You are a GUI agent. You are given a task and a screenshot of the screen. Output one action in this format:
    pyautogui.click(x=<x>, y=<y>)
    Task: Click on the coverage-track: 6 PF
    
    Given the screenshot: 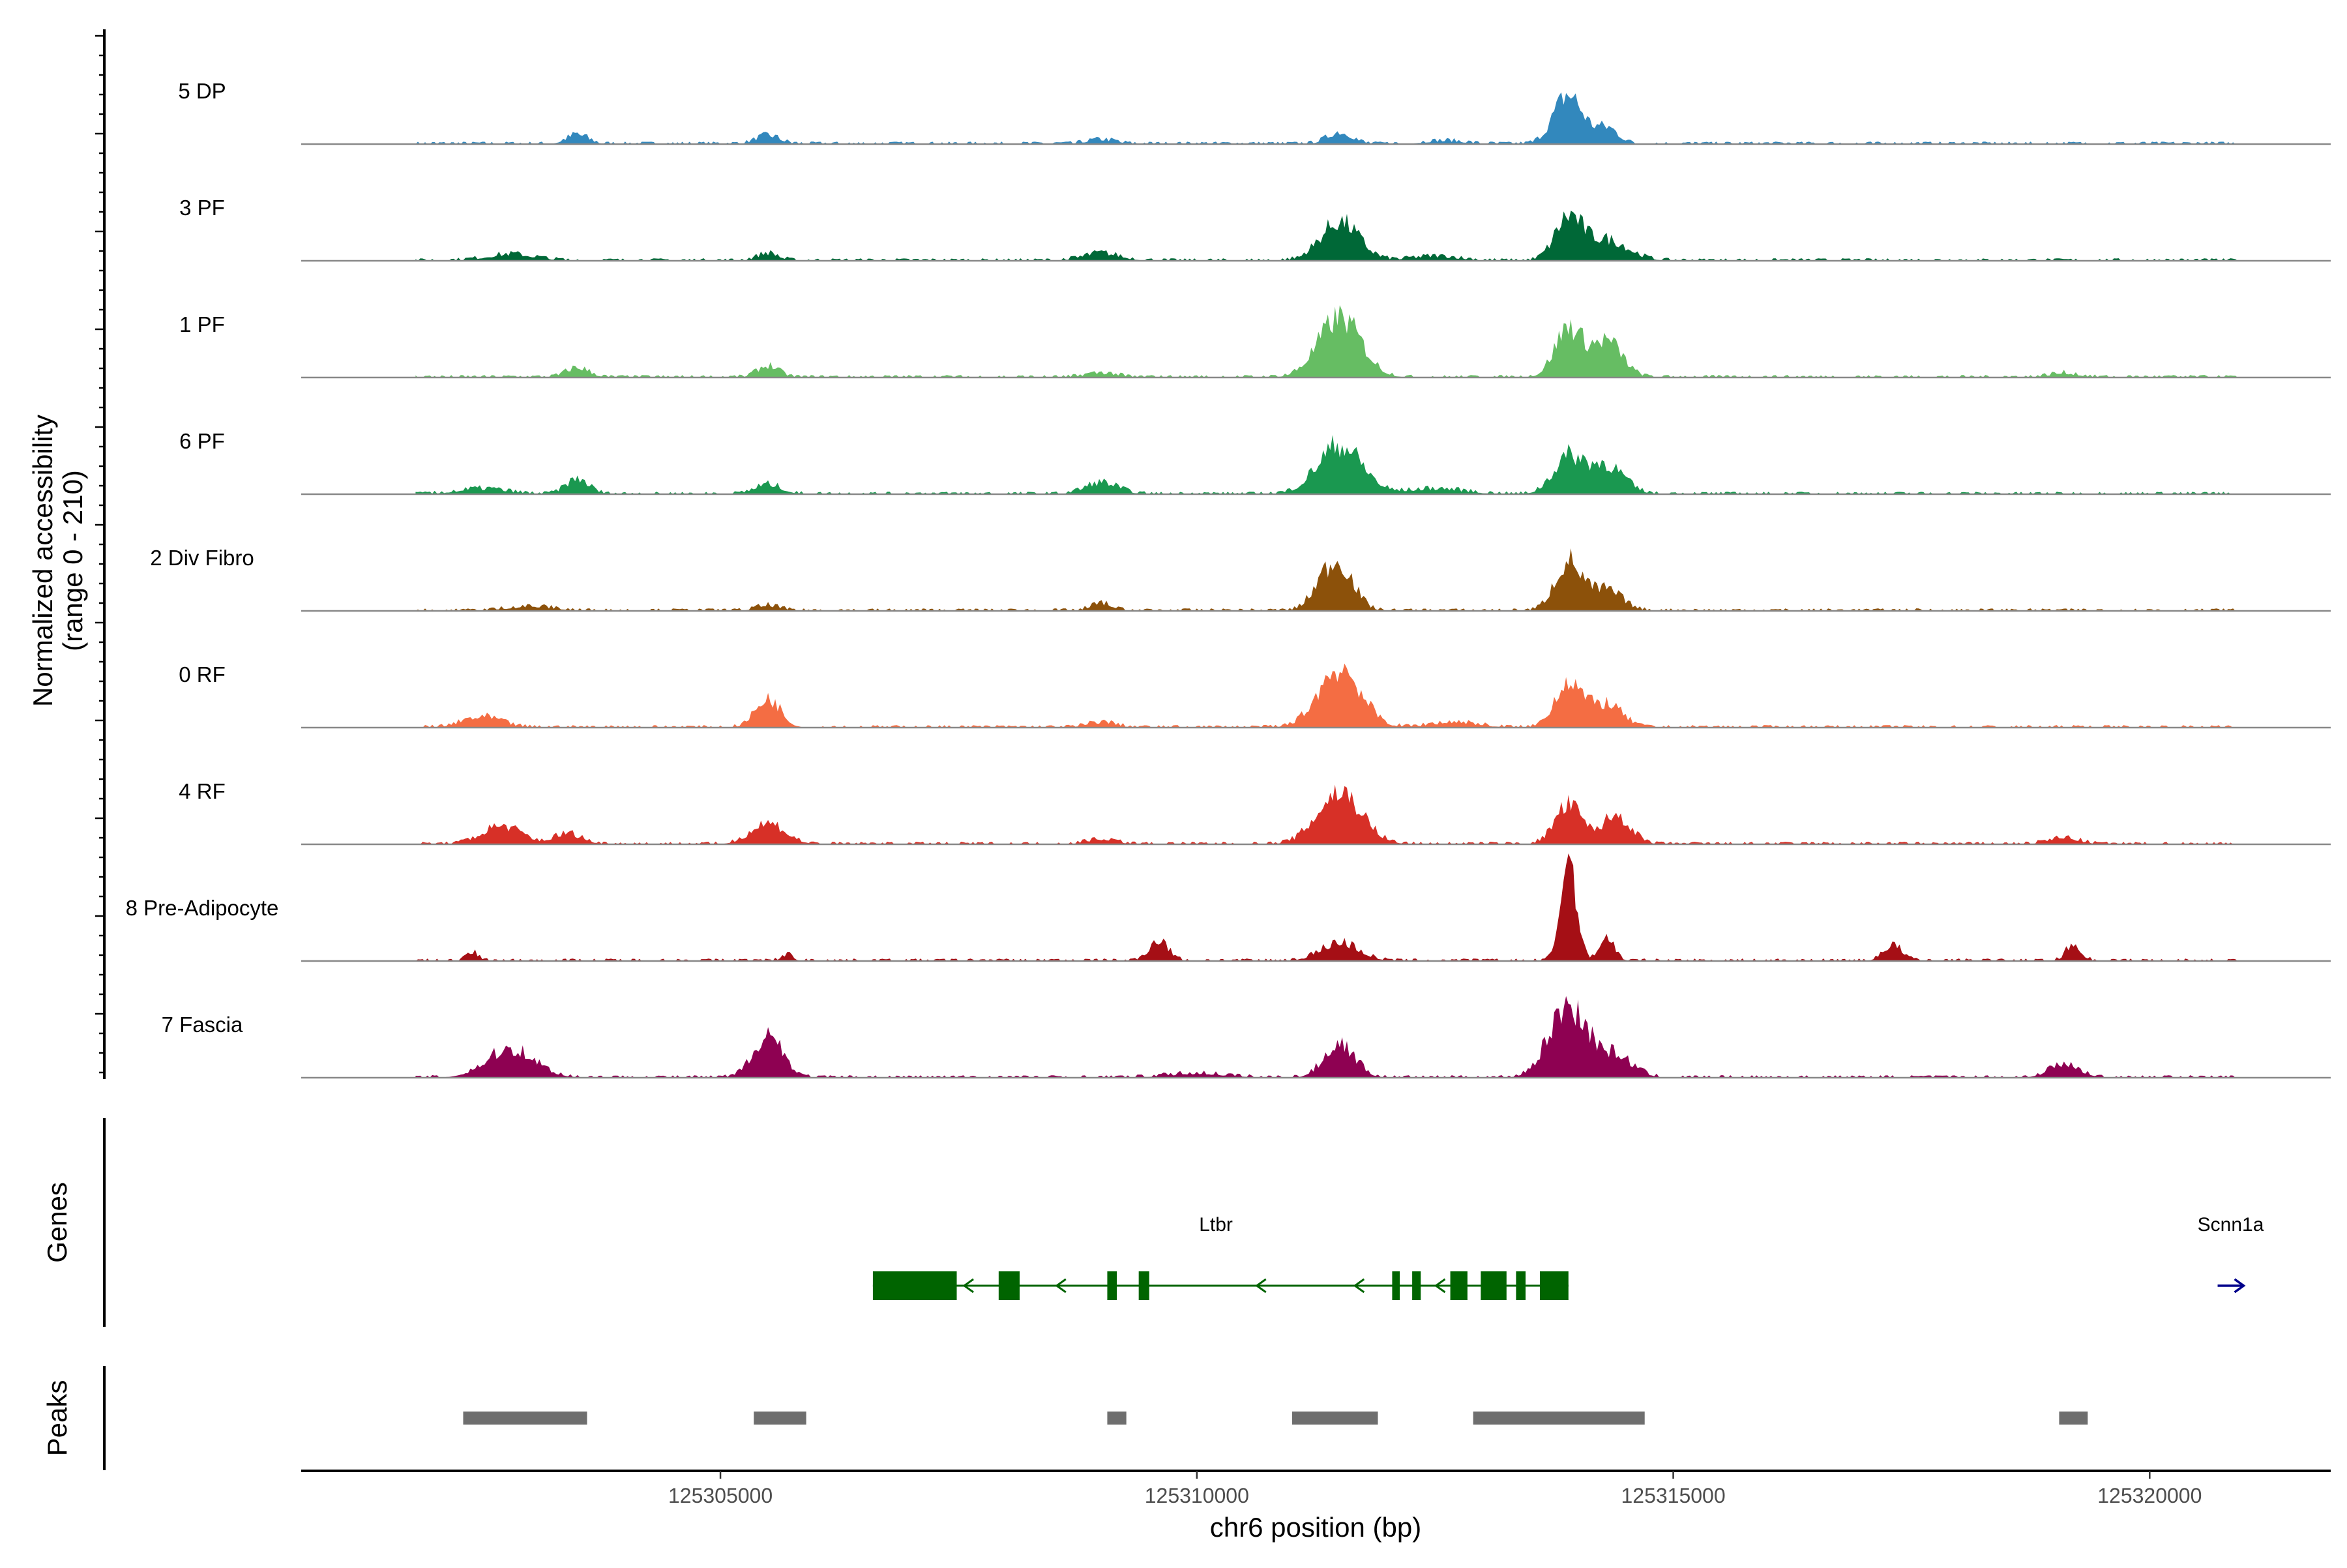 What is the action you would take?
    pyautogui.click(x=1255, y=463)
    